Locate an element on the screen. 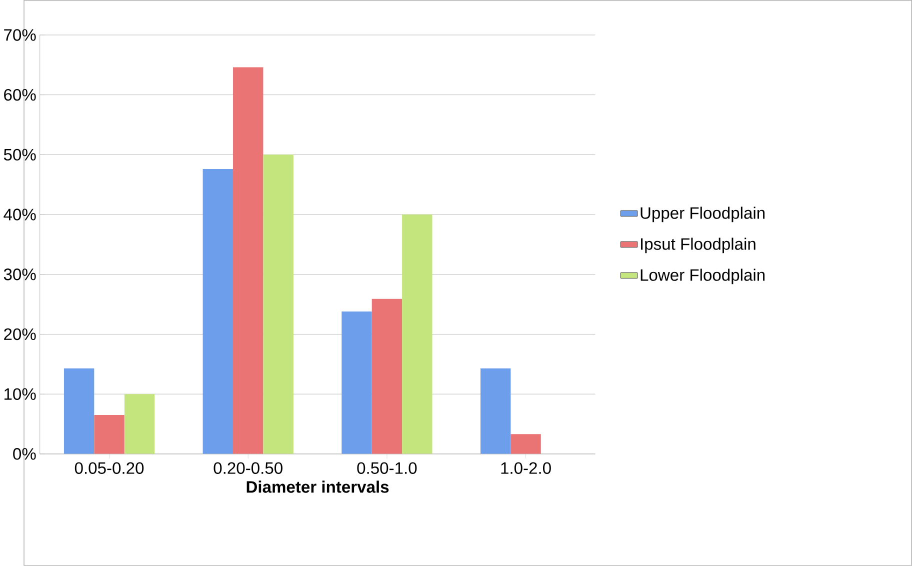  x-tick-label: 0.50-1.0 is located at coordinates (387, 468).